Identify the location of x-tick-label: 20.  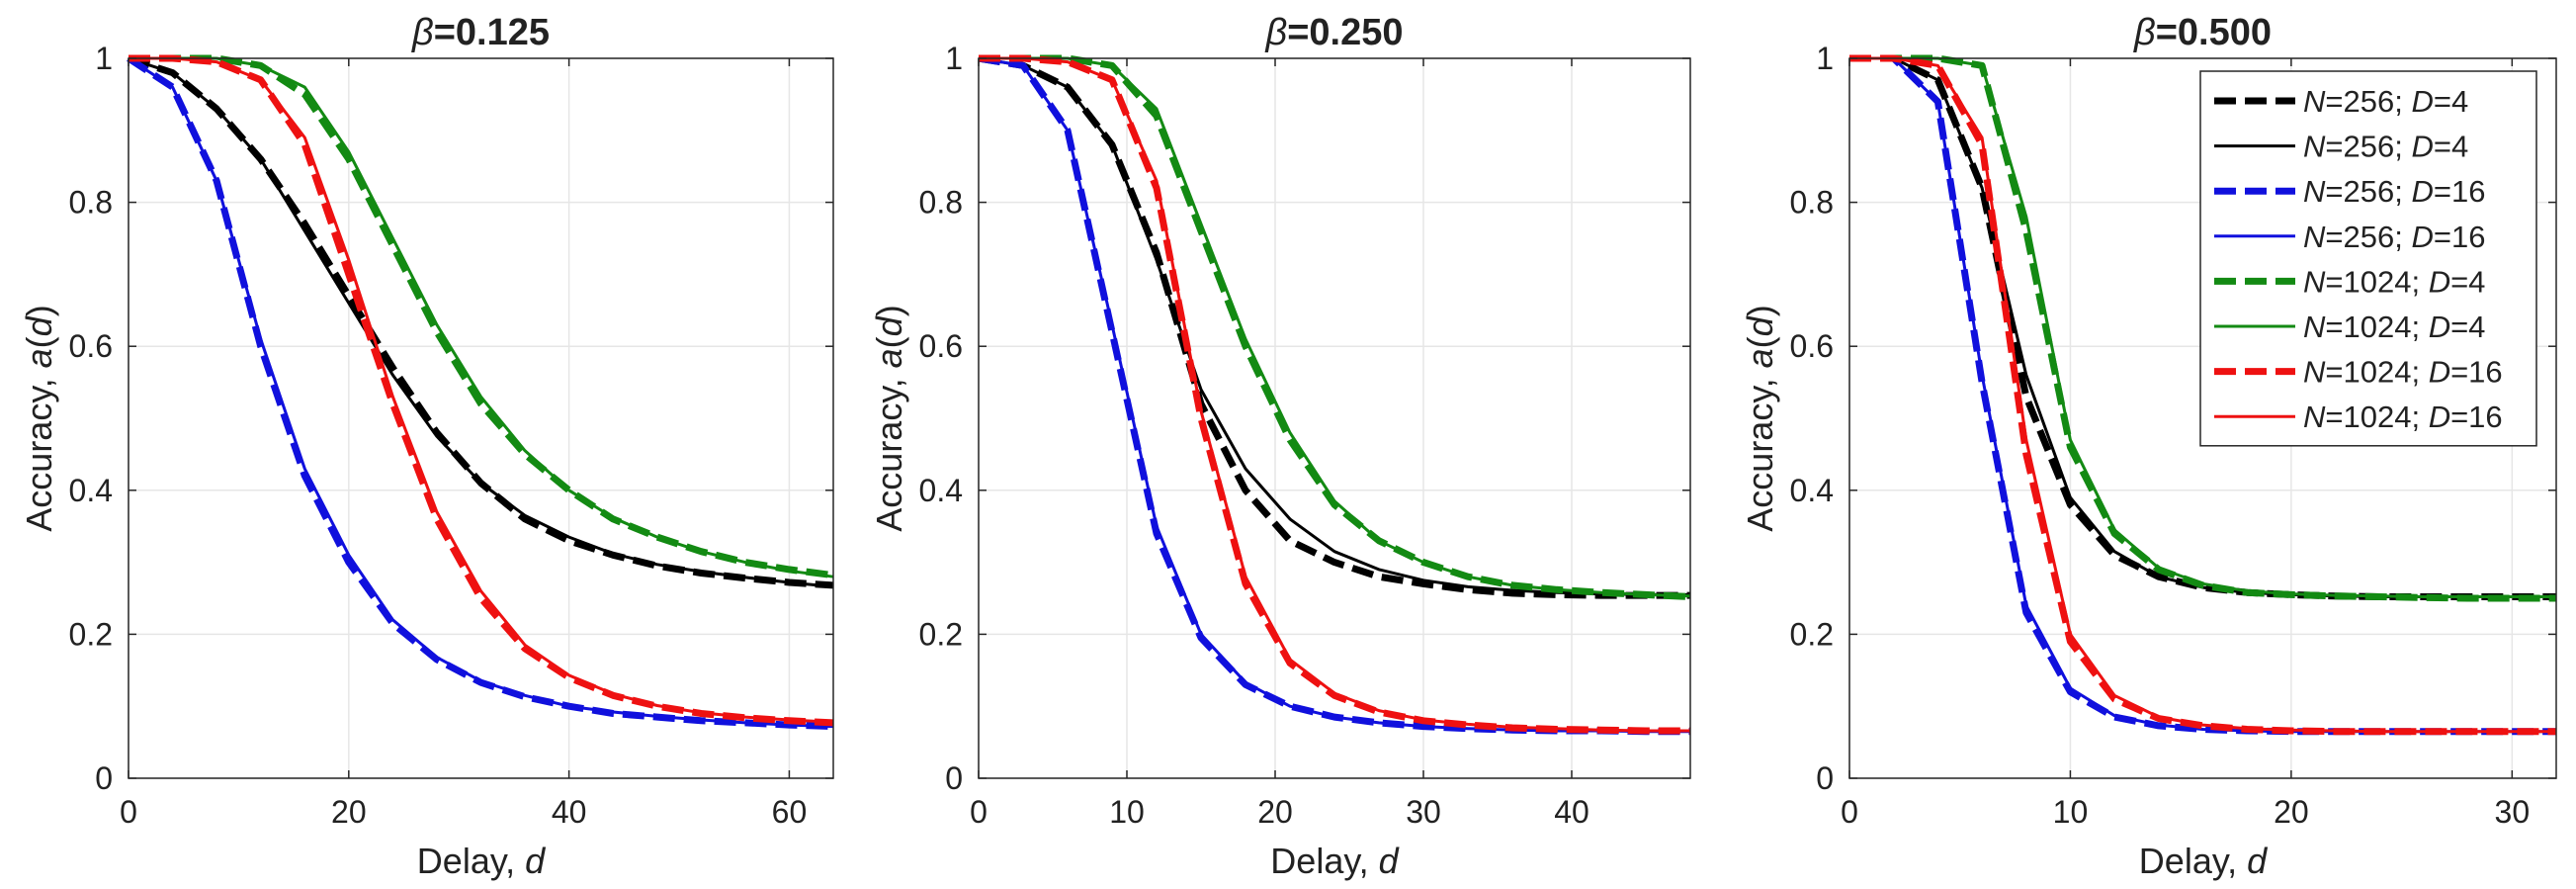
(2291, 812).